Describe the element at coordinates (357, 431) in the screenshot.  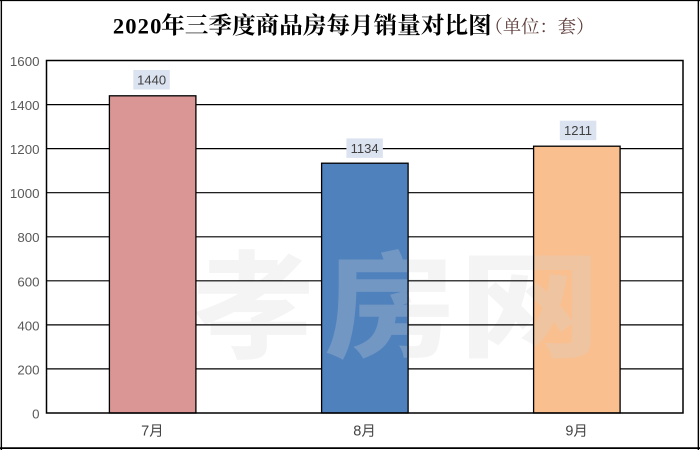
I see `svg-text: 8` at that location.